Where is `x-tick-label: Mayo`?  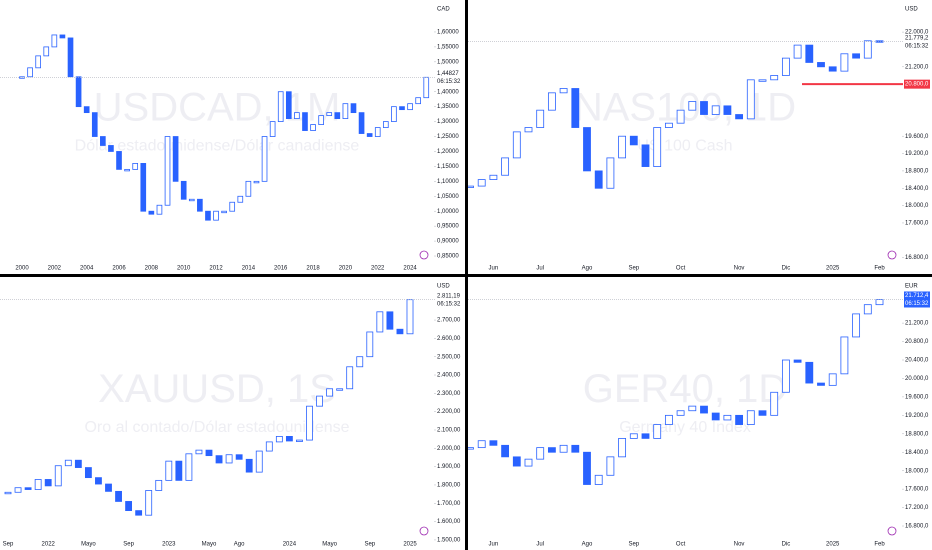 x-tick-label: Mayo is located at coordinates (88, 545).